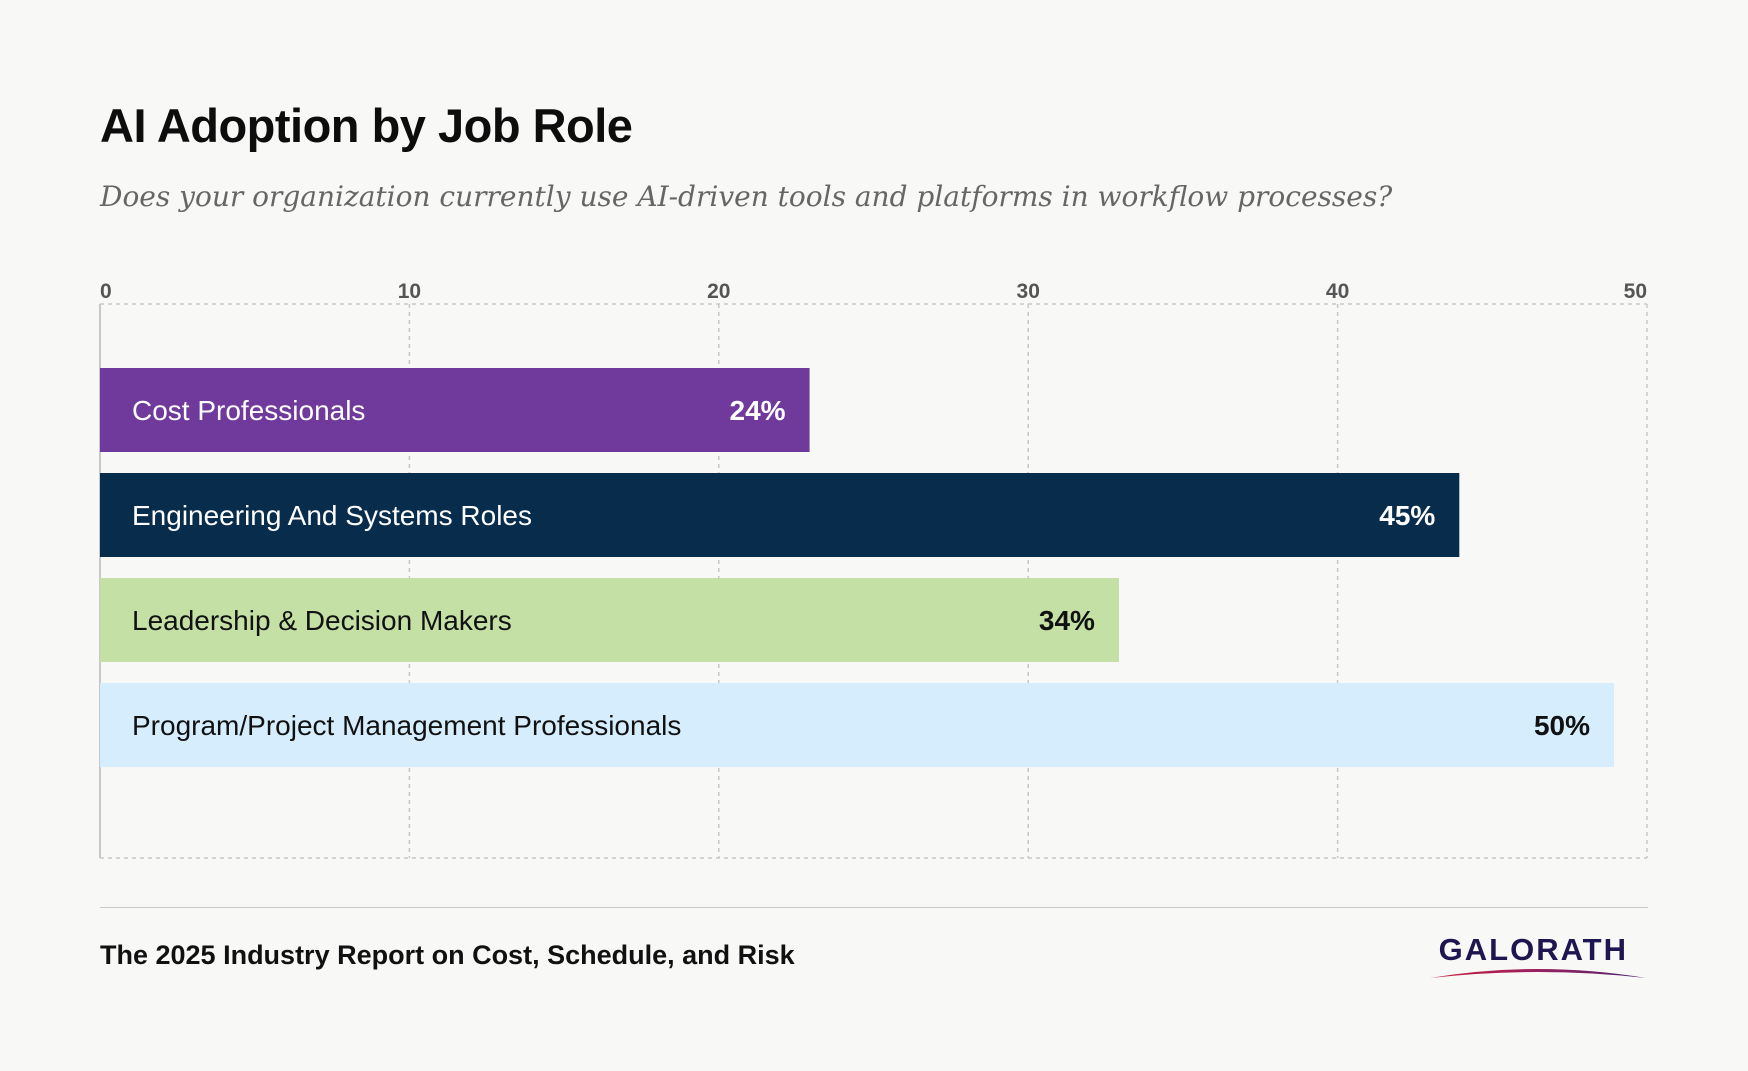 This screenshot has height=1071, width=1748. I want to click on x-tick-label: 30, so click(1028, 291).